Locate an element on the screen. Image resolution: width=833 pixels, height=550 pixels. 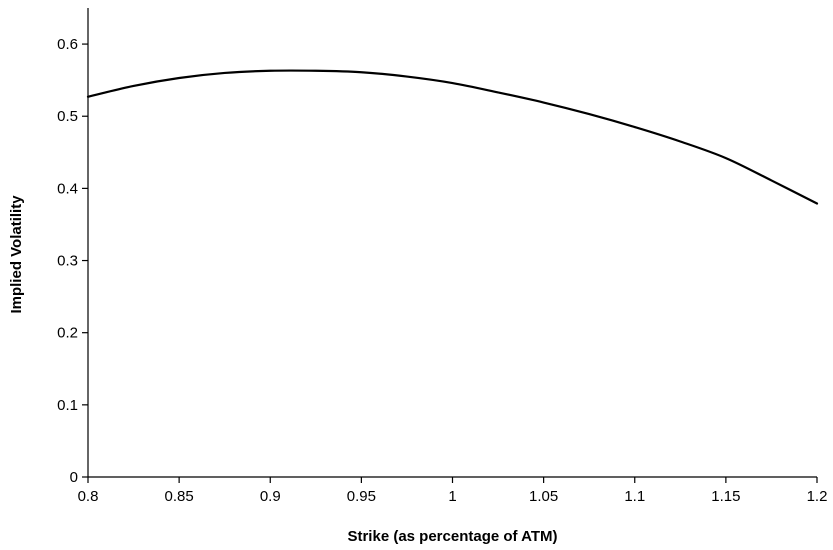
y-ticks: 0 0.1 0.2 0.3 0.4 0.5 0.6 is located at coordinates (72, 261).